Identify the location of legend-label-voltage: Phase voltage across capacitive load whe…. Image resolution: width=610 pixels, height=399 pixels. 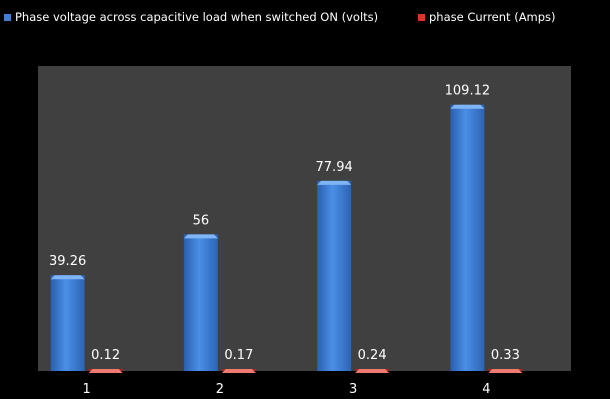
(196, 17).